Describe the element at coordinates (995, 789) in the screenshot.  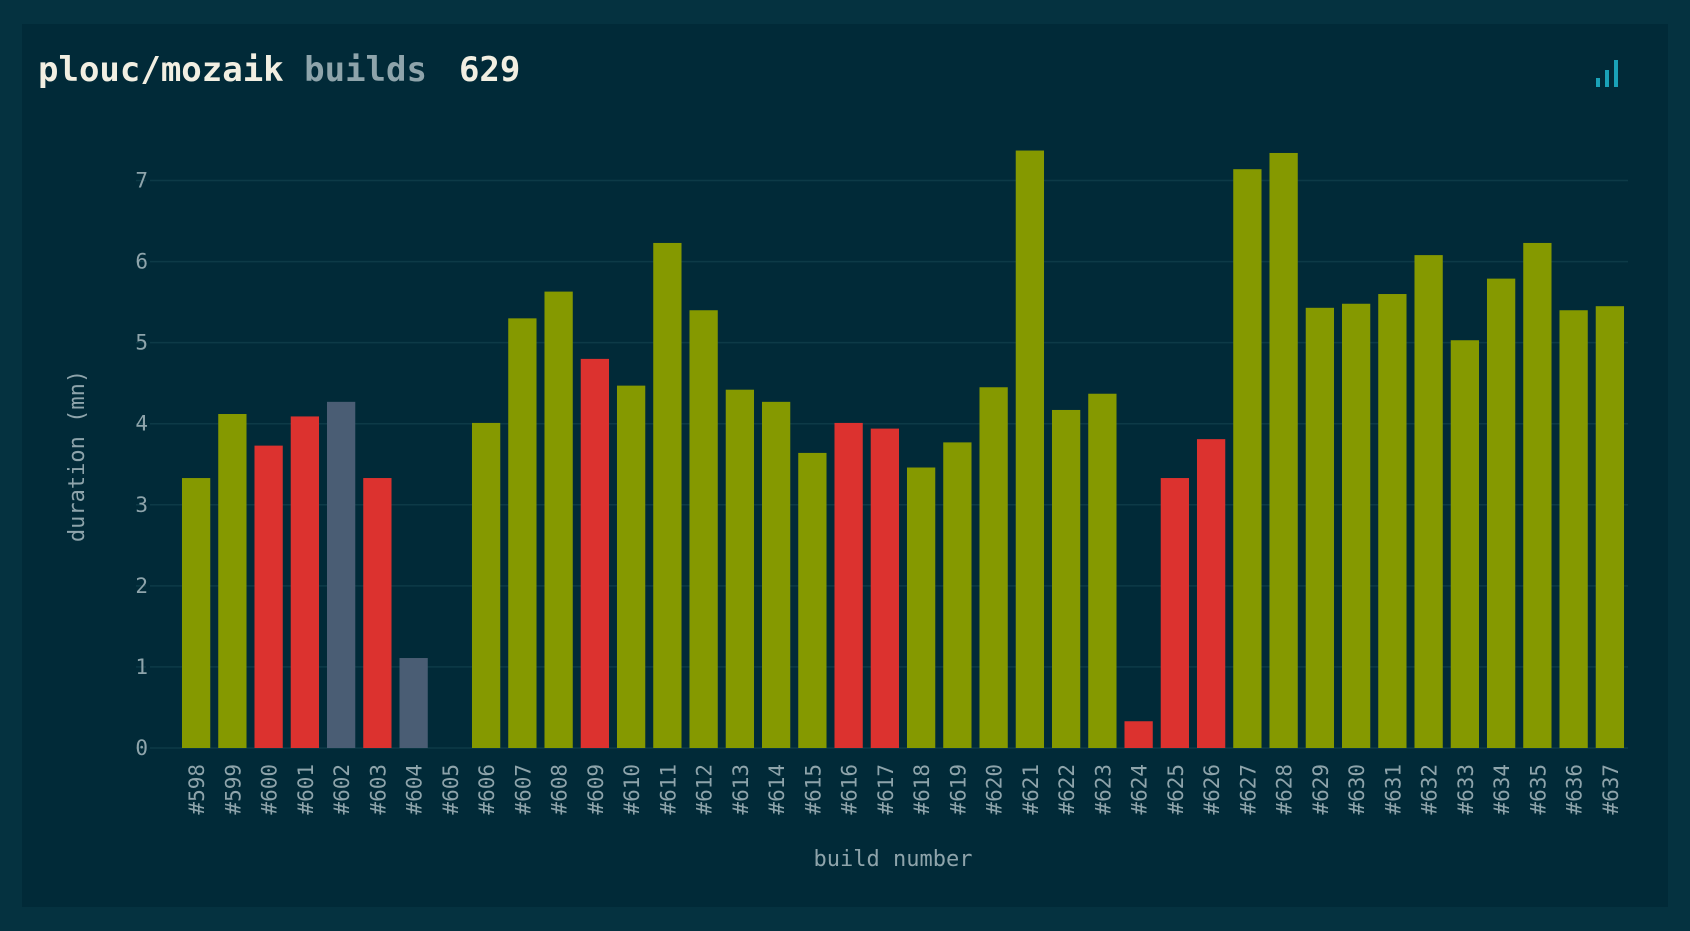
I see `x-tick-label: #620` at that location.